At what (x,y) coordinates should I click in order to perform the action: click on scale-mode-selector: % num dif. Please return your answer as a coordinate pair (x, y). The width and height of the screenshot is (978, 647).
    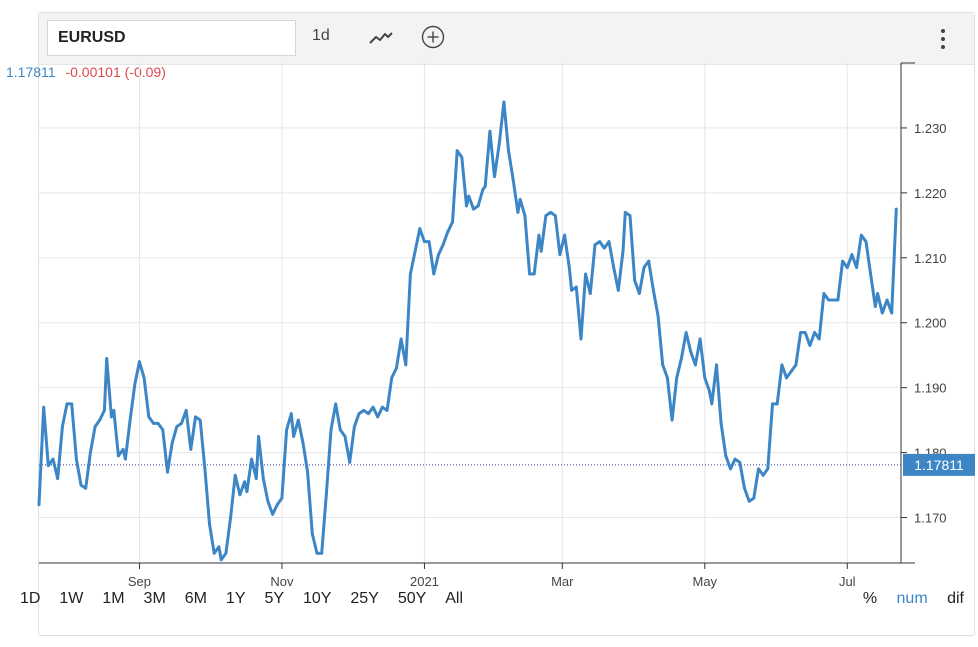
    Looking at the image, I should click on (906, 599).